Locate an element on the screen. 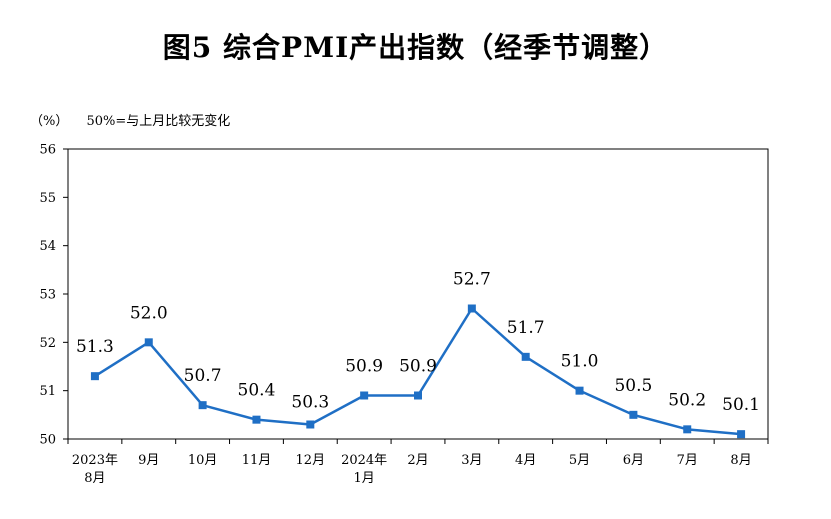  y-tick-label: 51 is located at coordinates (47, 391).